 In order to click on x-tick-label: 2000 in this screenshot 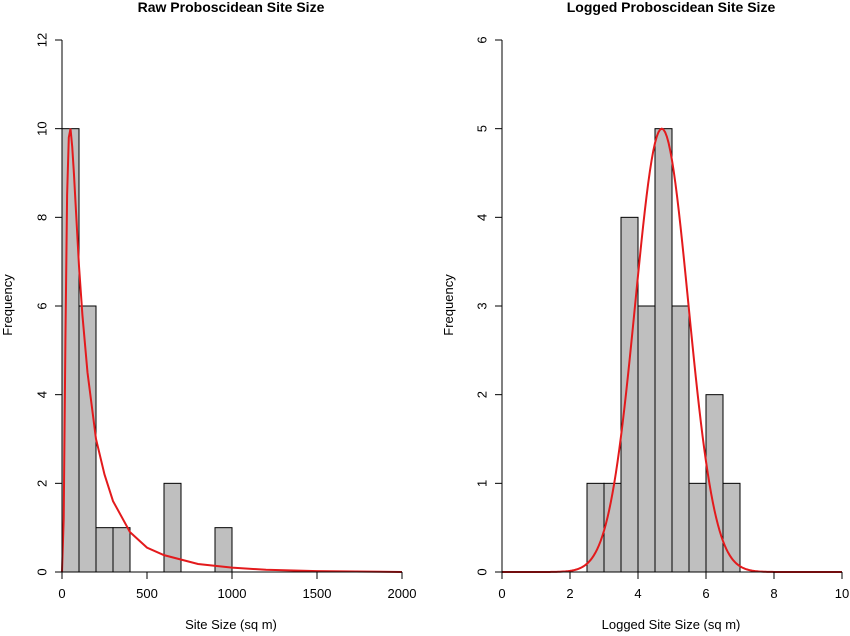, I will do `click(402, 593)`.